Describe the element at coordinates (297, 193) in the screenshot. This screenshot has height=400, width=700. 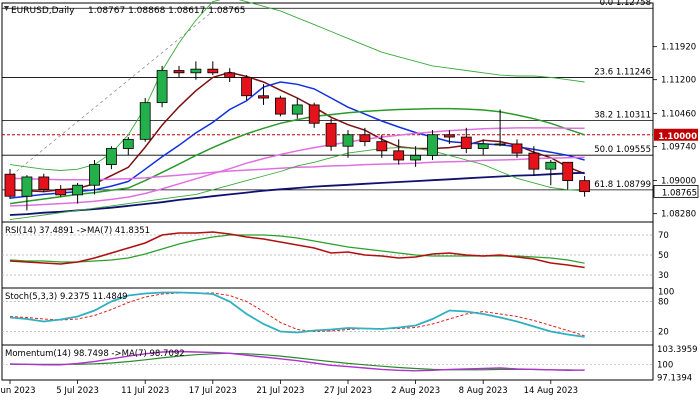
I see `overlay-sma100` at that location.